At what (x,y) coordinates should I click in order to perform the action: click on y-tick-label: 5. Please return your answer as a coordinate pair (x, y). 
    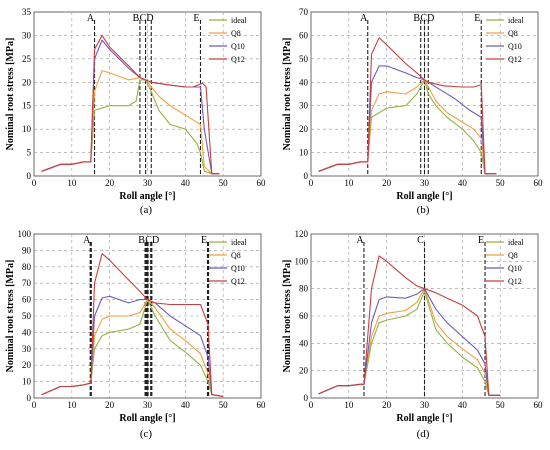
    Looking at the image, I should click on (29, 153).